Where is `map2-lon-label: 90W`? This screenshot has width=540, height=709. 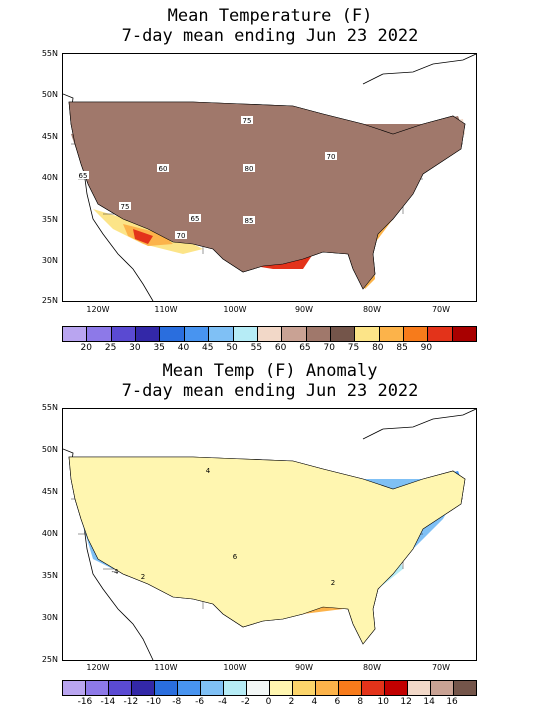
map2-lon-label: 90W is located at coordinates (304, 667).